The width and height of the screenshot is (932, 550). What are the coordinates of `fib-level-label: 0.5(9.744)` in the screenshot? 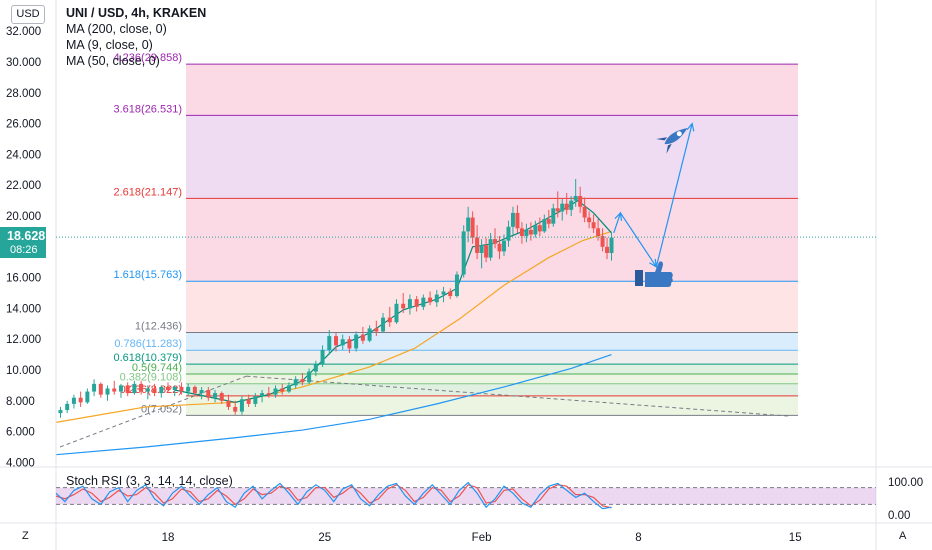 It's located at (157, 368).